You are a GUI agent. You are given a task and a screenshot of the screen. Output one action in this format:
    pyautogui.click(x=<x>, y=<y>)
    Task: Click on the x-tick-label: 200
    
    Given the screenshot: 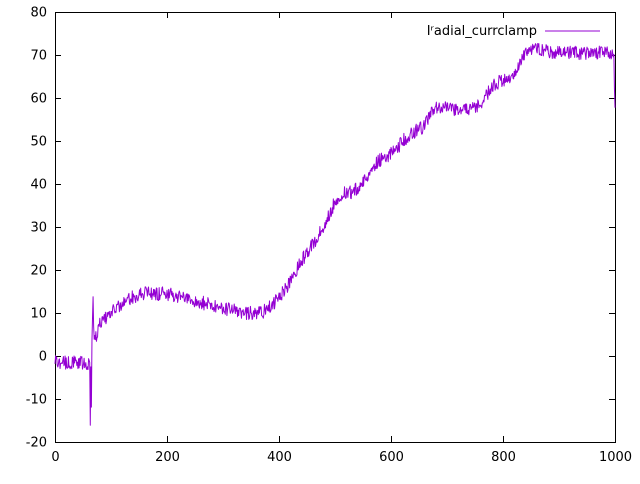 What is the action you would take?
    pyautogui.click(x=167, y=457)
    